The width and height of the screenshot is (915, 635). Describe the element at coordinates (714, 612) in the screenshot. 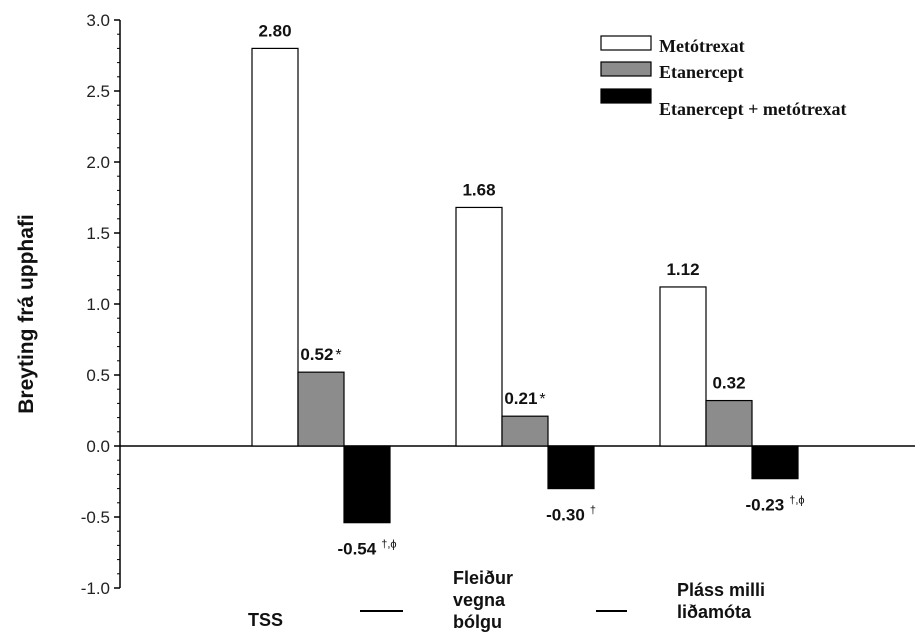

I see `category-label: liðamóta` at that location.